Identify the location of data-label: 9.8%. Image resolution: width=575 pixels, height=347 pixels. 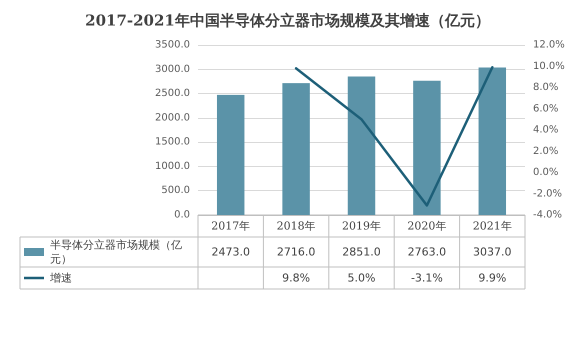
(296, 278).